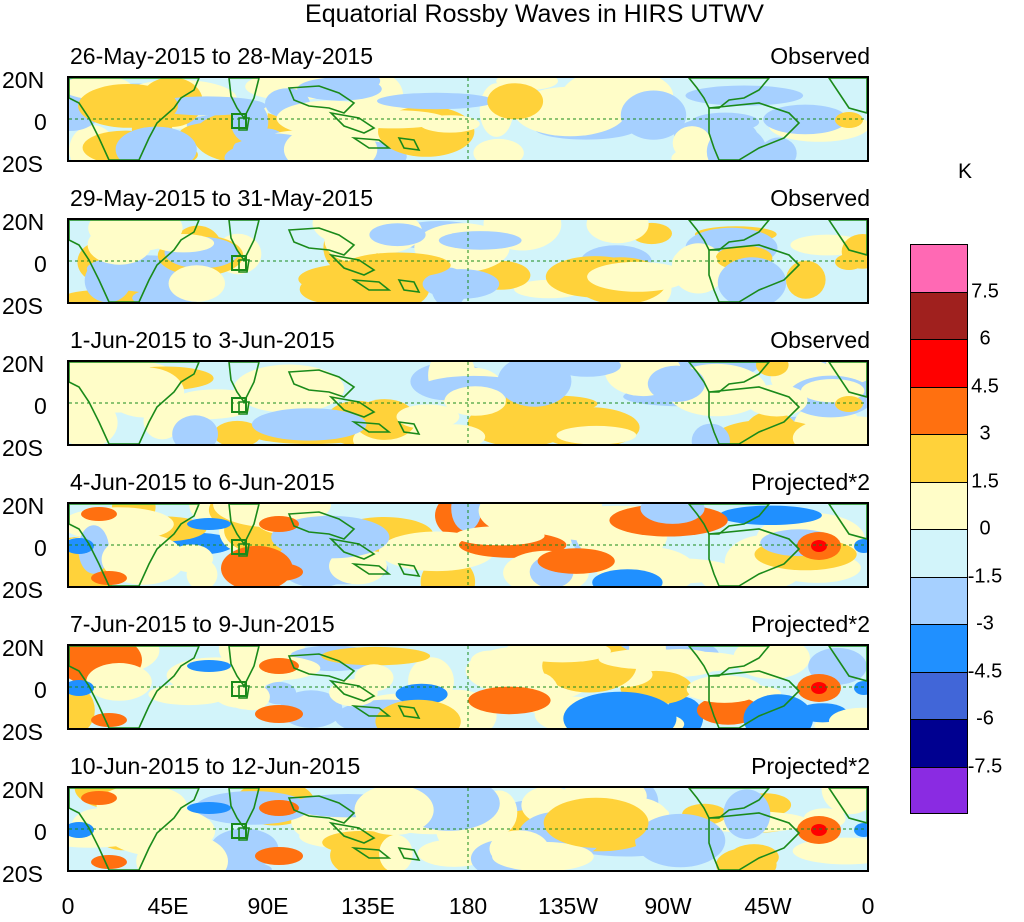 Image resolution: width=1024 pixels, height=922 pixels. Describe the element at coordinates (820, 340) in the screenshot. I see `panel-type-label: Observed` at that location.